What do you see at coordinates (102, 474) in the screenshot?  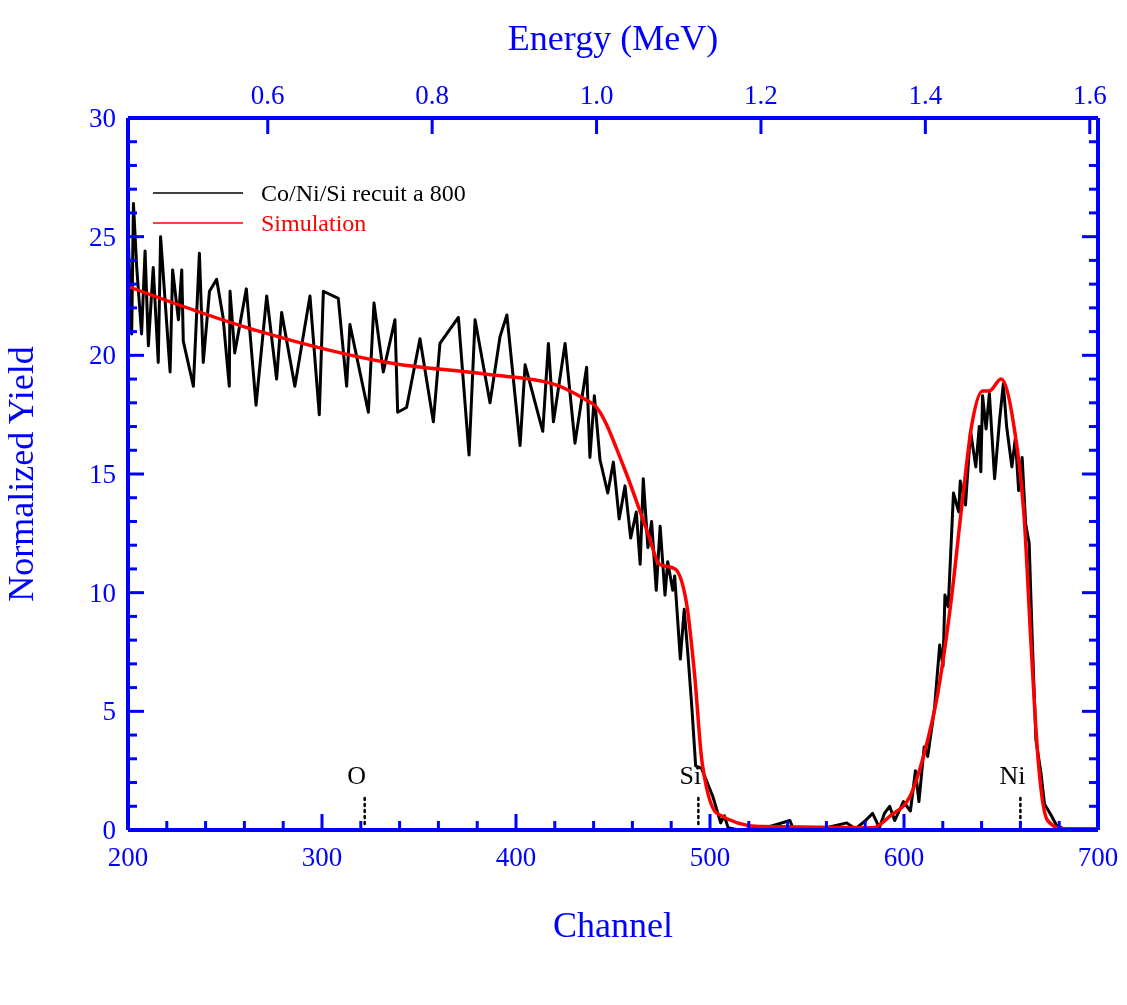 I see `y-tick-label: 15` at bounding box center [102, 474].